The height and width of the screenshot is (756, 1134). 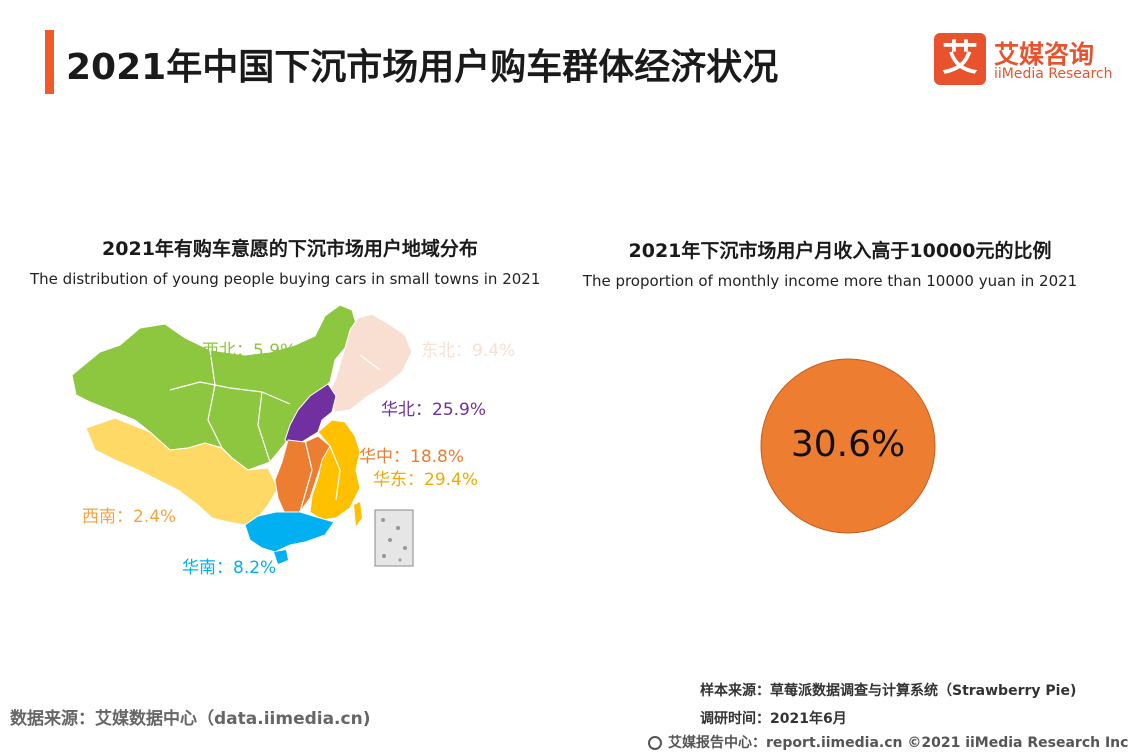 What do you see at coordinates (433, 410) in the screenshot?
I see `label-north: 华北：25.9%` at bounding box center [433, 410].